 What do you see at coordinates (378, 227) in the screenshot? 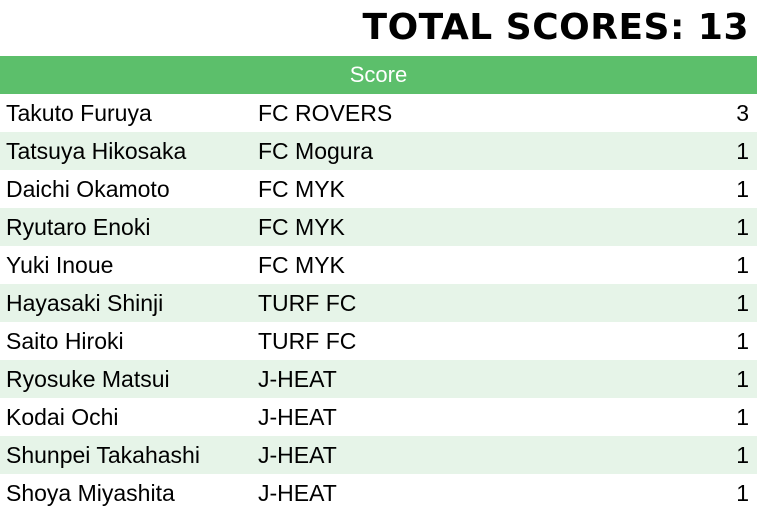
I see `table-row: Ryutaro Enoki FC MYK 1` at bounding box center [378, 227].